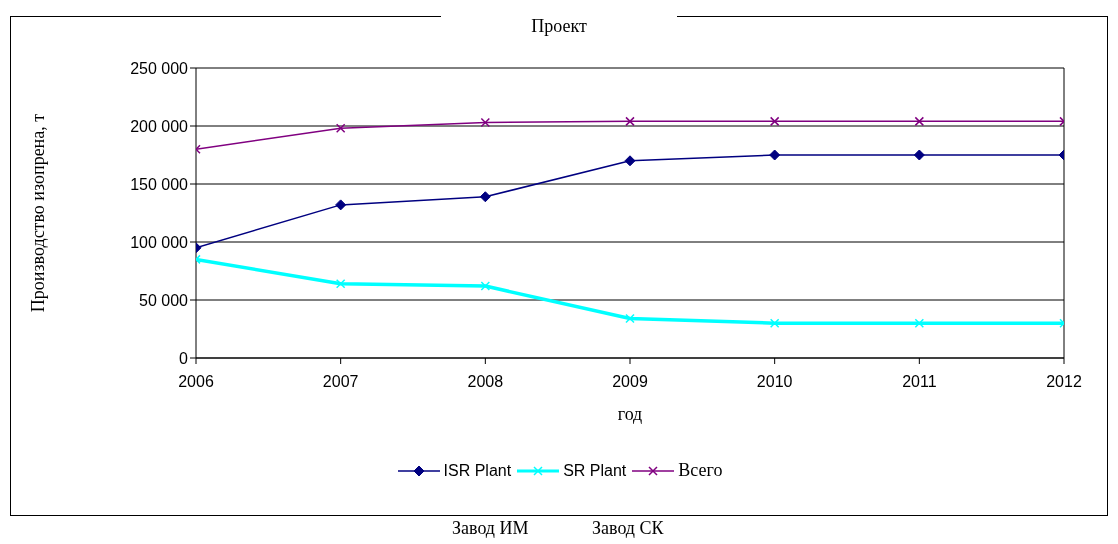 This screenshot has width=1118, height=544. Describe the element at coordinates (38, 213) in the screenshot. I see `y-axis-title: Производство изопрена, т` at that location.